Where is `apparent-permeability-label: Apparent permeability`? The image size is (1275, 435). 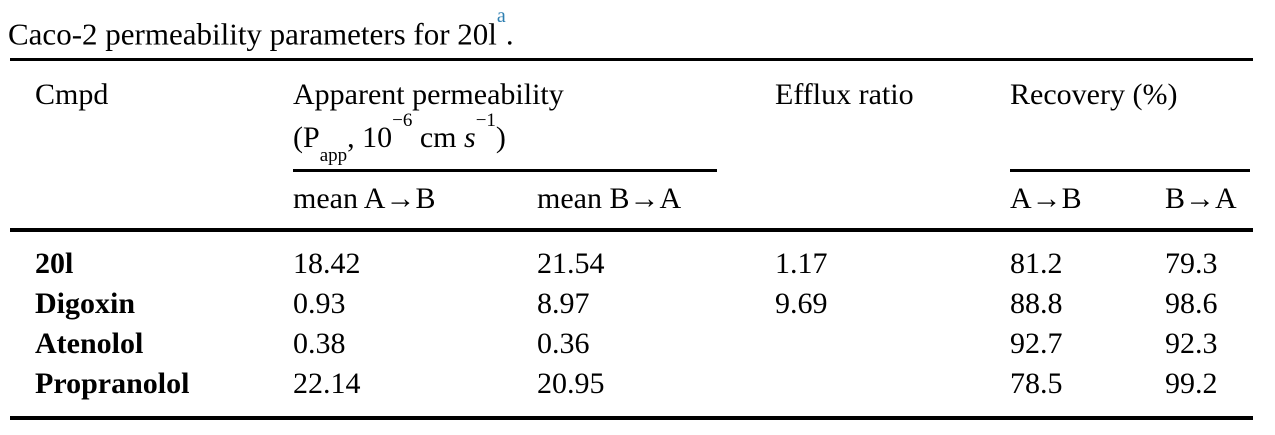
apparent-permeability-label: Apparent permeability is located at coordinates (428, 94).